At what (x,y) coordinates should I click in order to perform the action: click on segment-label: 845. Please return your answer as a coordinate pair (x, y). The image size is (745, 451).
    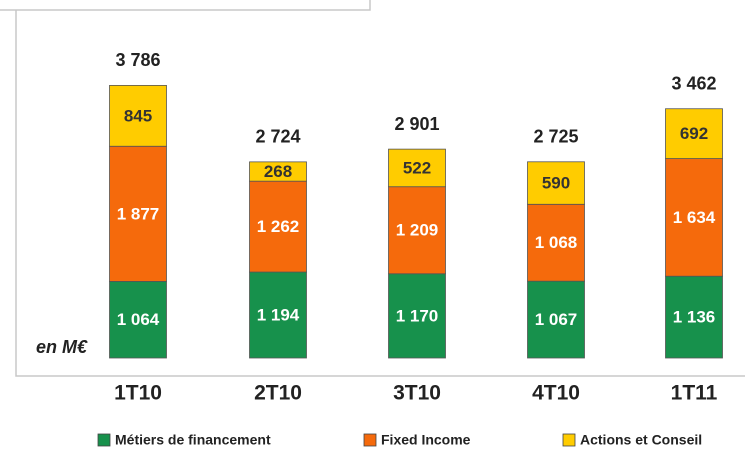
    Looking at the image, I should click on (138, 115).